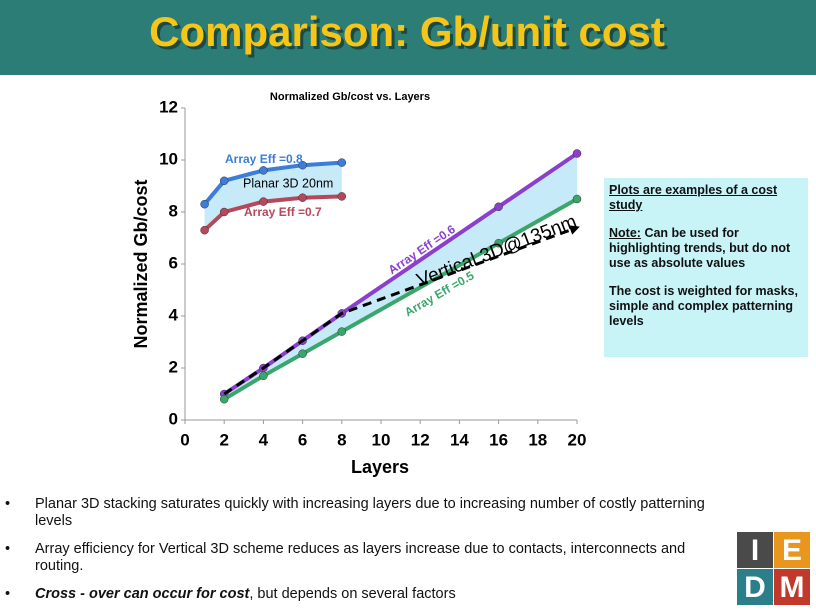  I want to click on y-tick-label: 10, so click(168, 158).